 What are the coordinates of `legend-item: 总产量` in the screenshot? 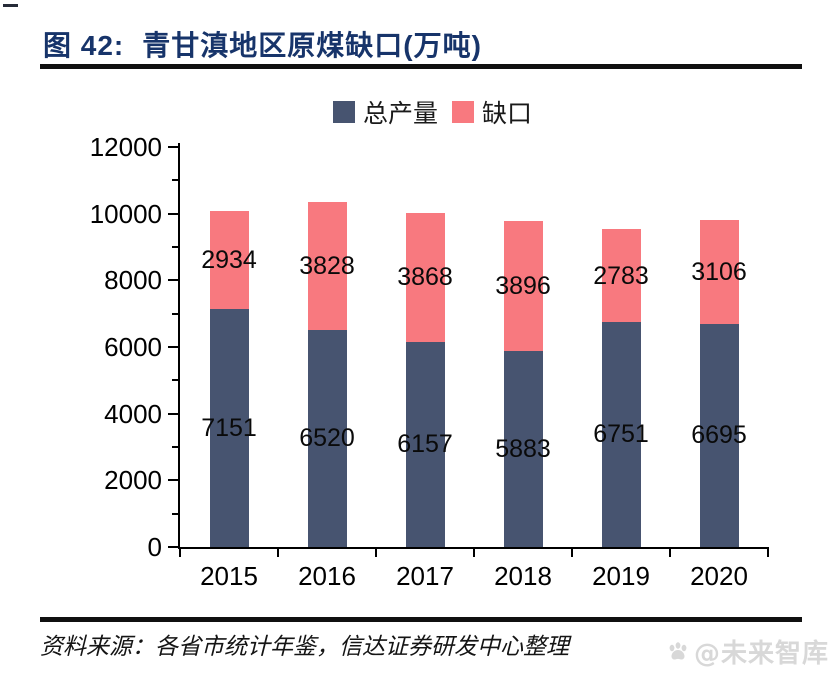 It's located at (385, 112).